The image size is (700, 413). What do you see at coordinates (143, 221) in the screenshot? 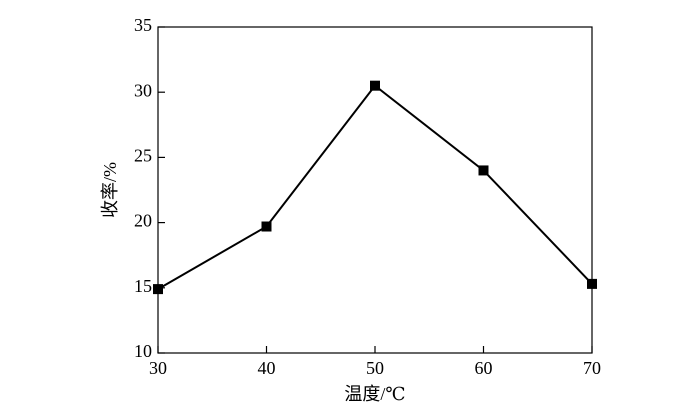
I see `y-tick-label: 20` at bounding box center [143, 221].